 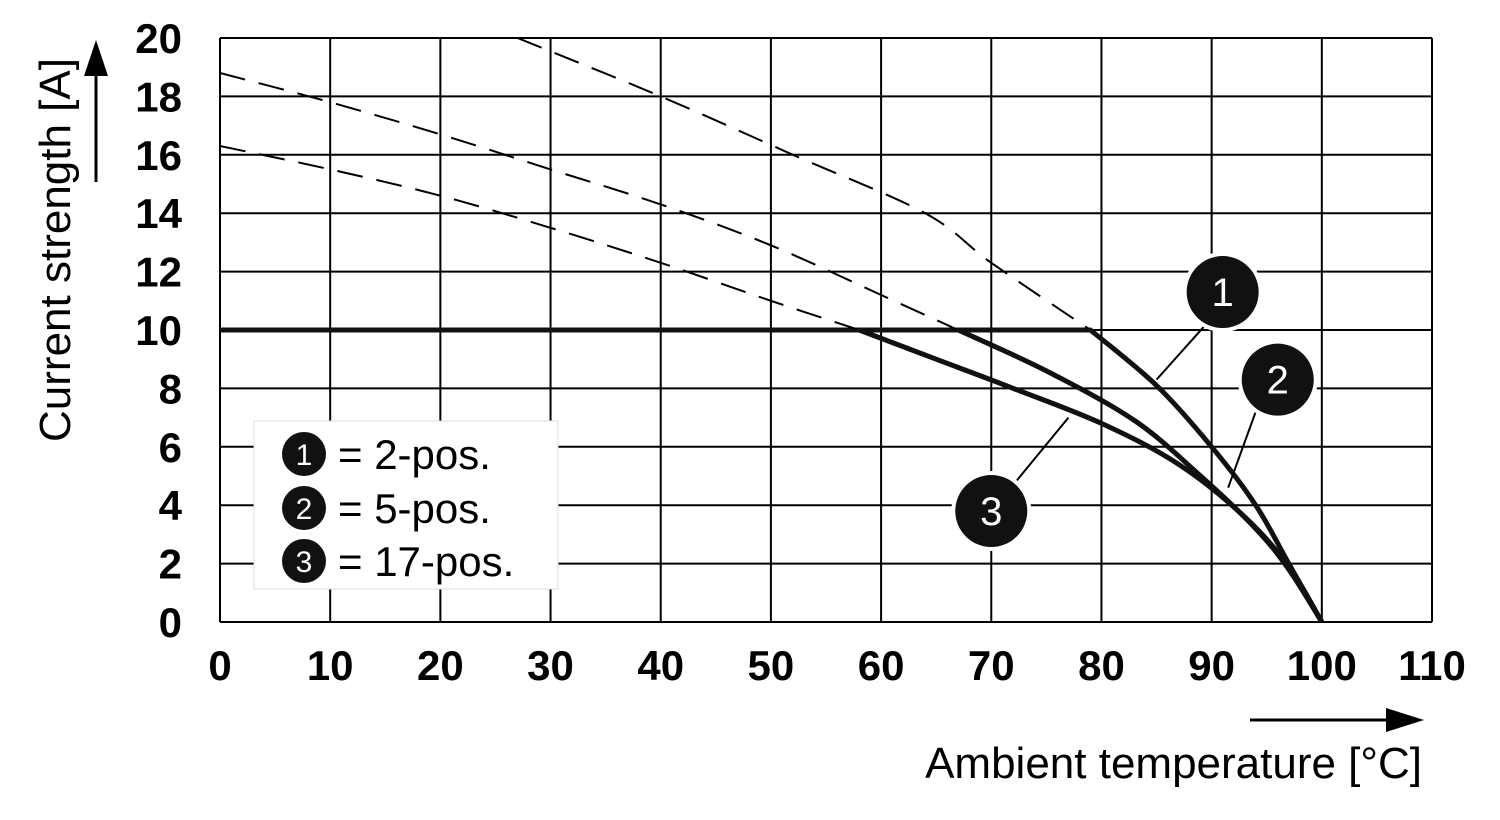 What do you see at coordinates (660, 665) in the screenshot?
I see `x-tick-label: 40` at bounding box center [660, 665].